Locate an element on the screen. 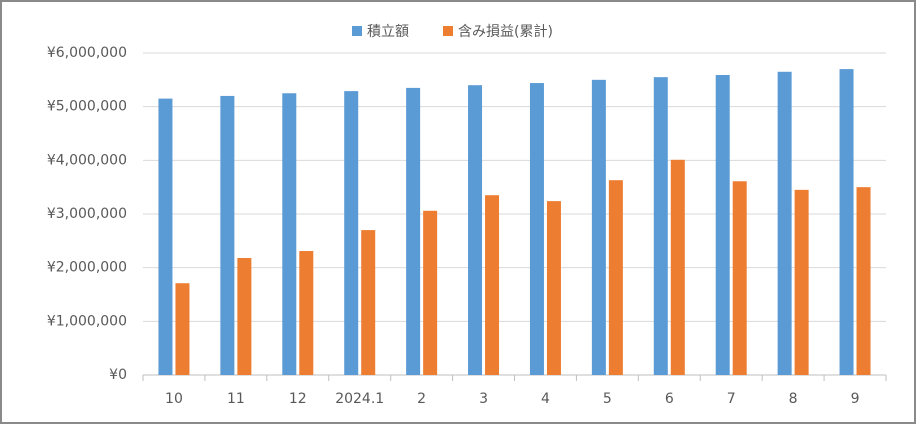  y-tick-label: ¥1,000,000 is located at coordinates (87, 321).